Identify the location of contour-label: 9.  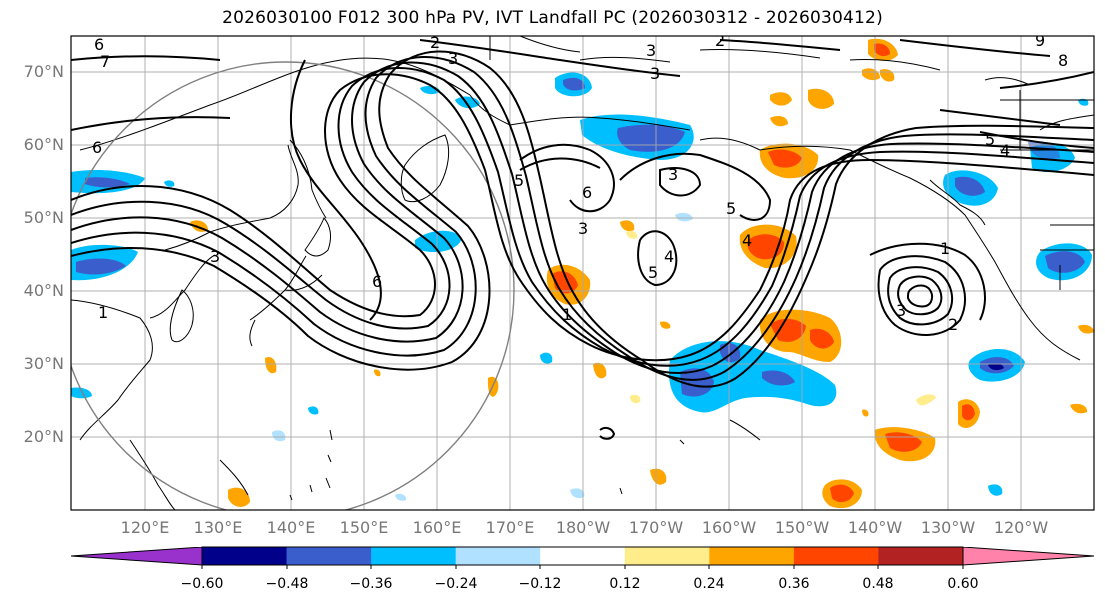
(1040, 40).